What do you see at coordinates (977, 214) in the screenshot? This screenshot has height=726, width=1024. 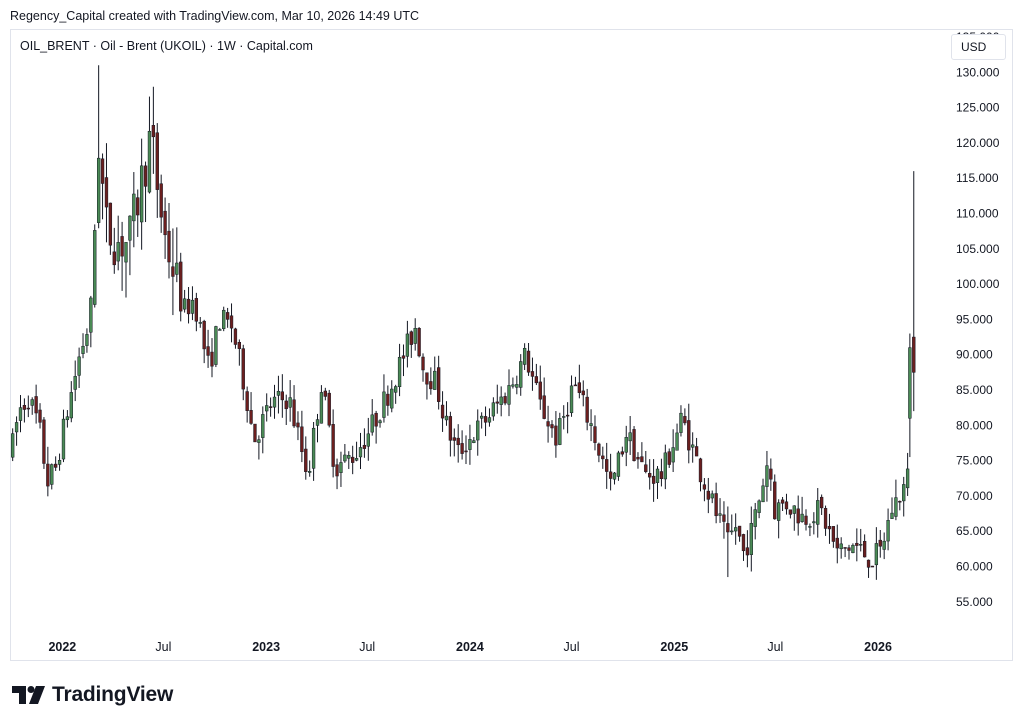 I see `y-tick-label: 110.000` at bounding box center [977, 214].